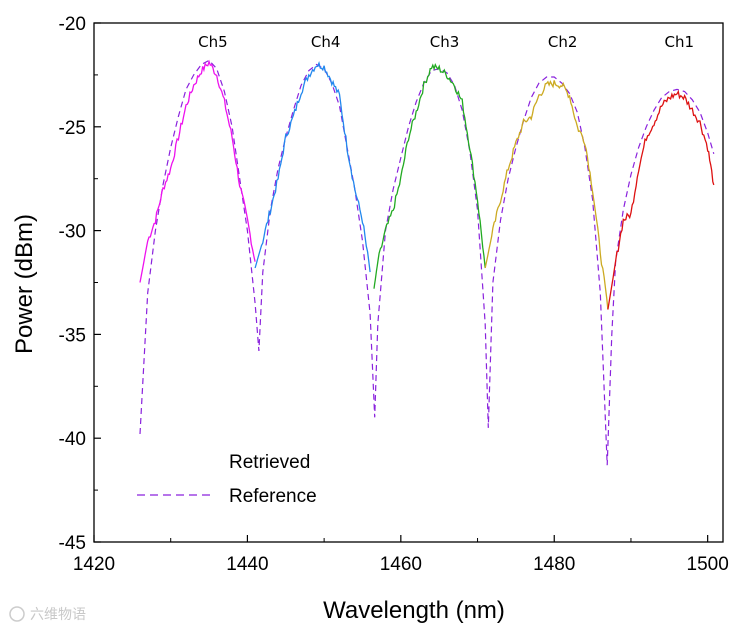 This screenshot has width=754, height=631. I want to click on x-axis-title: Wavelength (nm), so click(414, 610).